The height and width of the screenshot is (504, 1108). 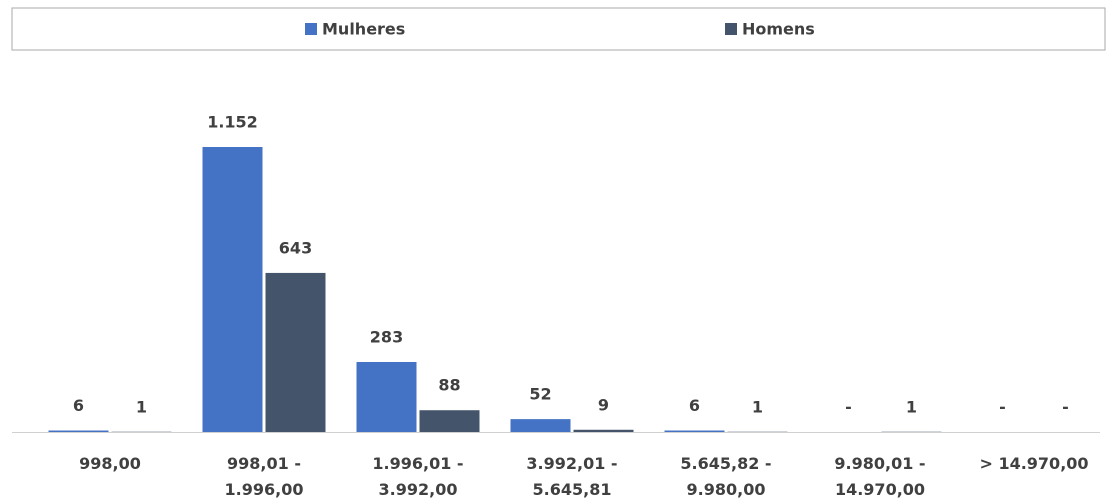 I want to click on data-label: 283, so click(x=386, y=336).